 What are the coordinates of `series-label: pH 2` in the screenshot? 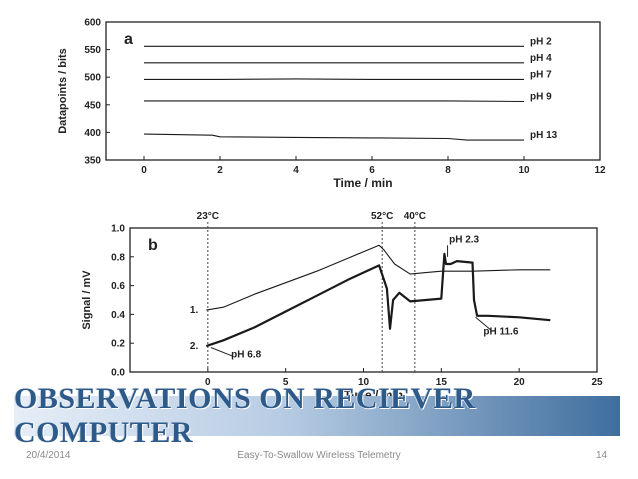 It's located at (541, 41).